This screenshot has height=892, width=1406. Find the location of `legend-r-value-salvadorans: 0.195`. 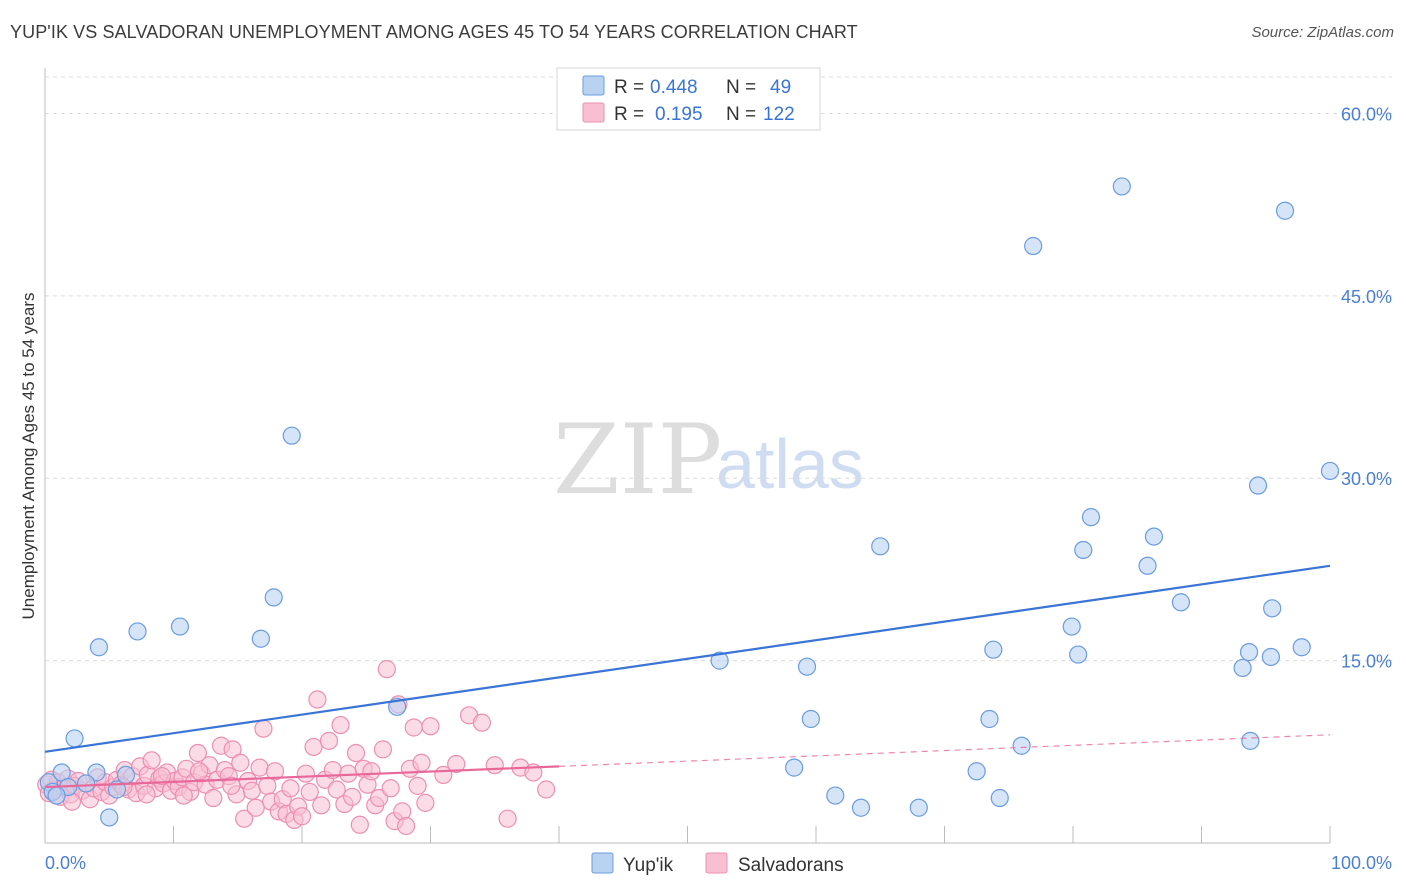

legend-r-value-salvadorans: 0.195 is located at coordinates (679, 114).